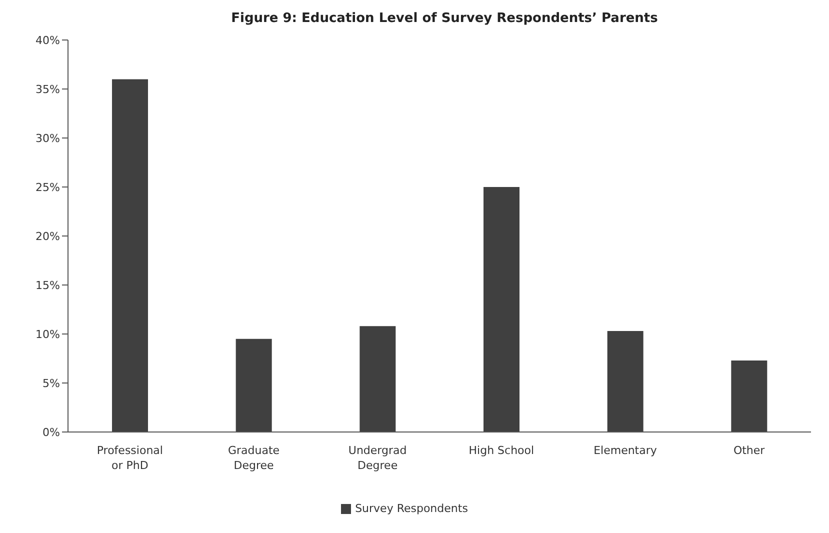  I want to click on x-tick-label: Elementary, so click(626, 450).